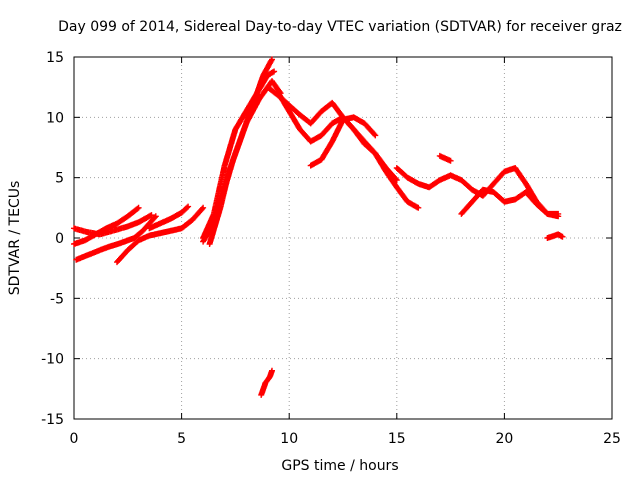 Image resolution: width=640 pixels, height=480 pixels. Describe the element at coordinates (55, 58) in the screenshot. I see `y-tick-label: 15` at that location.